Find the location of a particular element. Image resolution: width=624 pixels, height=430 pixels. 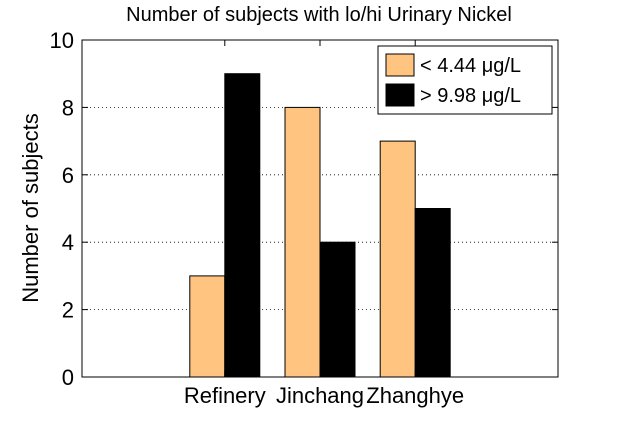

y-tick-label: 4 is located at coordinates (68, 242).